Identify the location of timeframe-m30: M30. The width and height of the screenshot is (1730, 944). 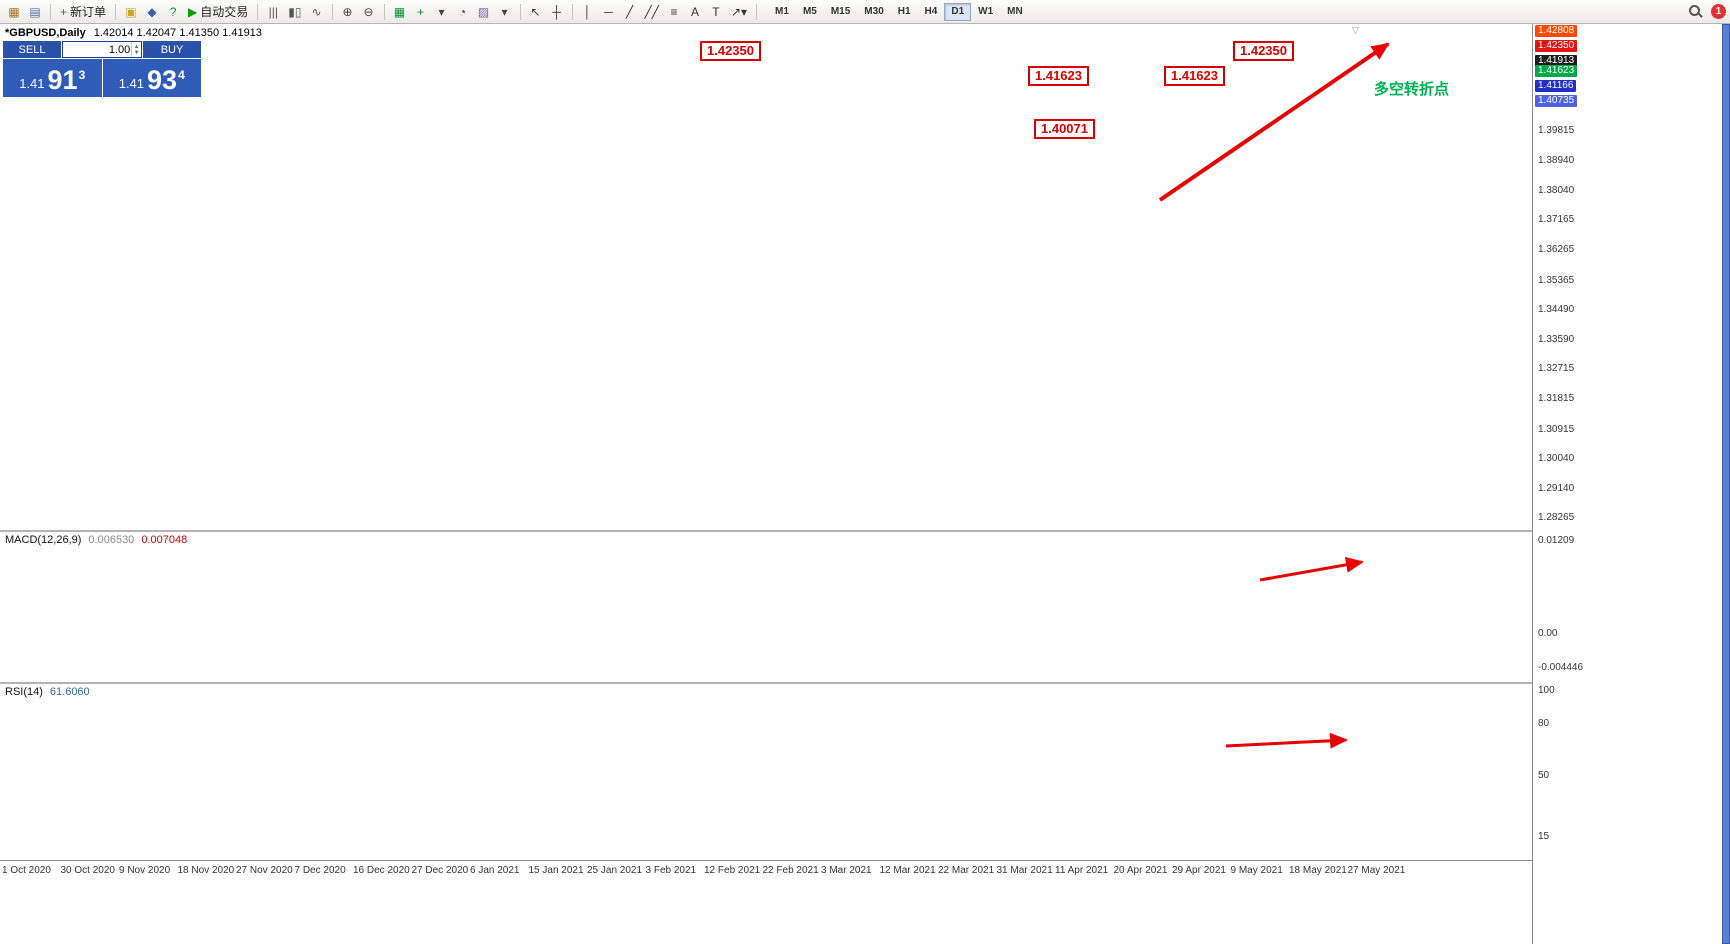
(874, 11).